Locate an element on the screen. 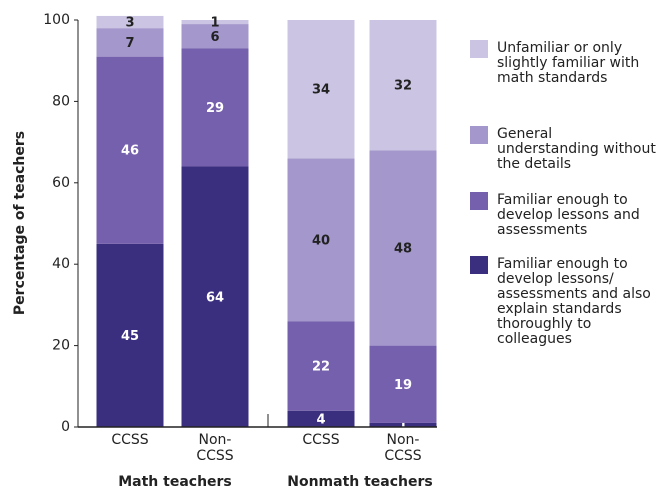 This screenshot has height=494, width=668. data-label: 7 is located at coordinates (129, 43).